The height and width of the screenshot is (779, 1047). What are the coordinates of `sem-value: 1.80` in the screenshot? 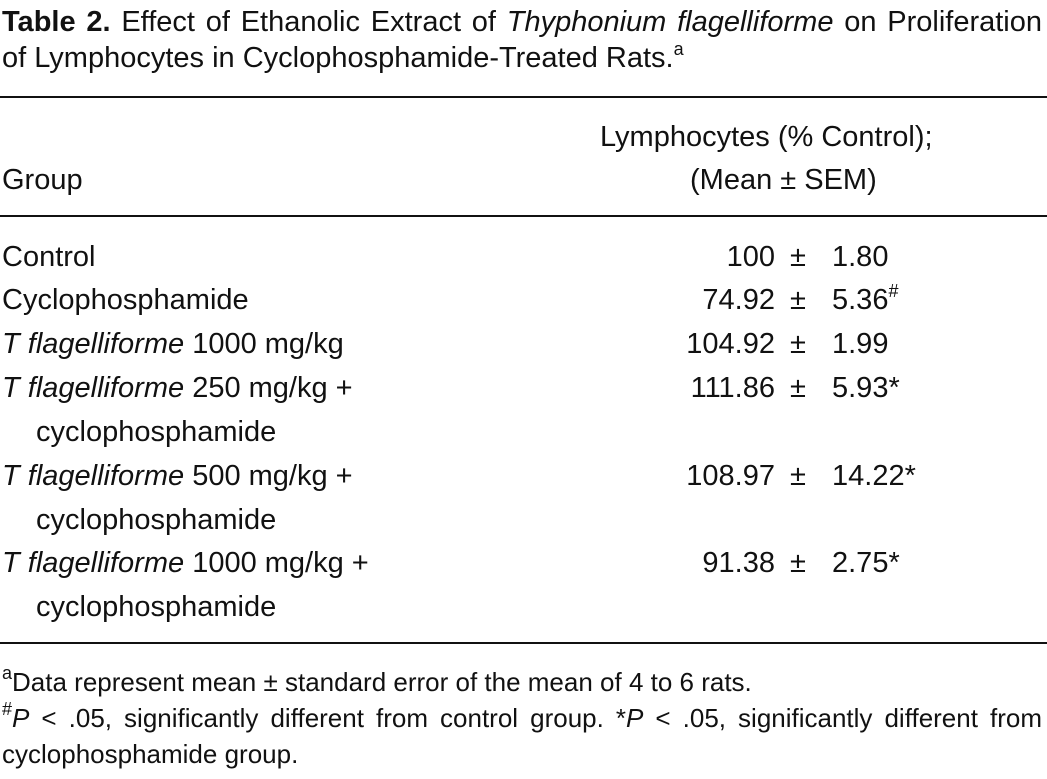 It's located at (860, 257).